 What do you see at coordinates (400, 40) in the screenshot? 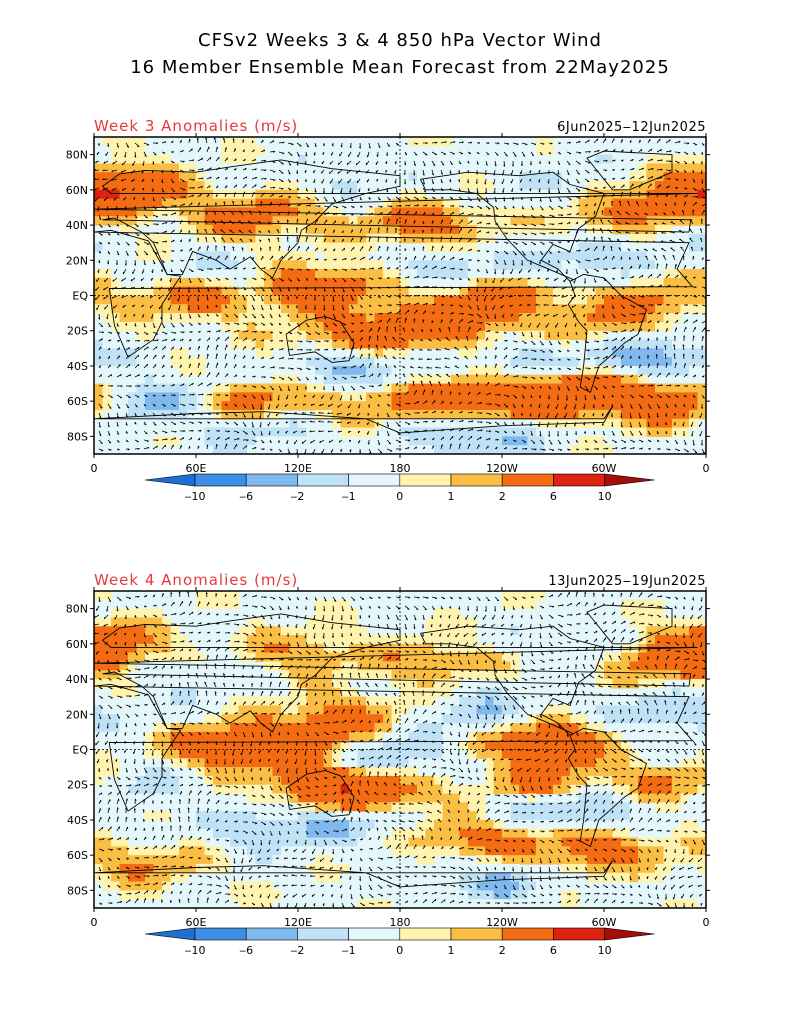
I see `figure-title: CFSv2 Weeks 3 & 4 850 hPa Vector Wind` at bounding box center [400, 40].